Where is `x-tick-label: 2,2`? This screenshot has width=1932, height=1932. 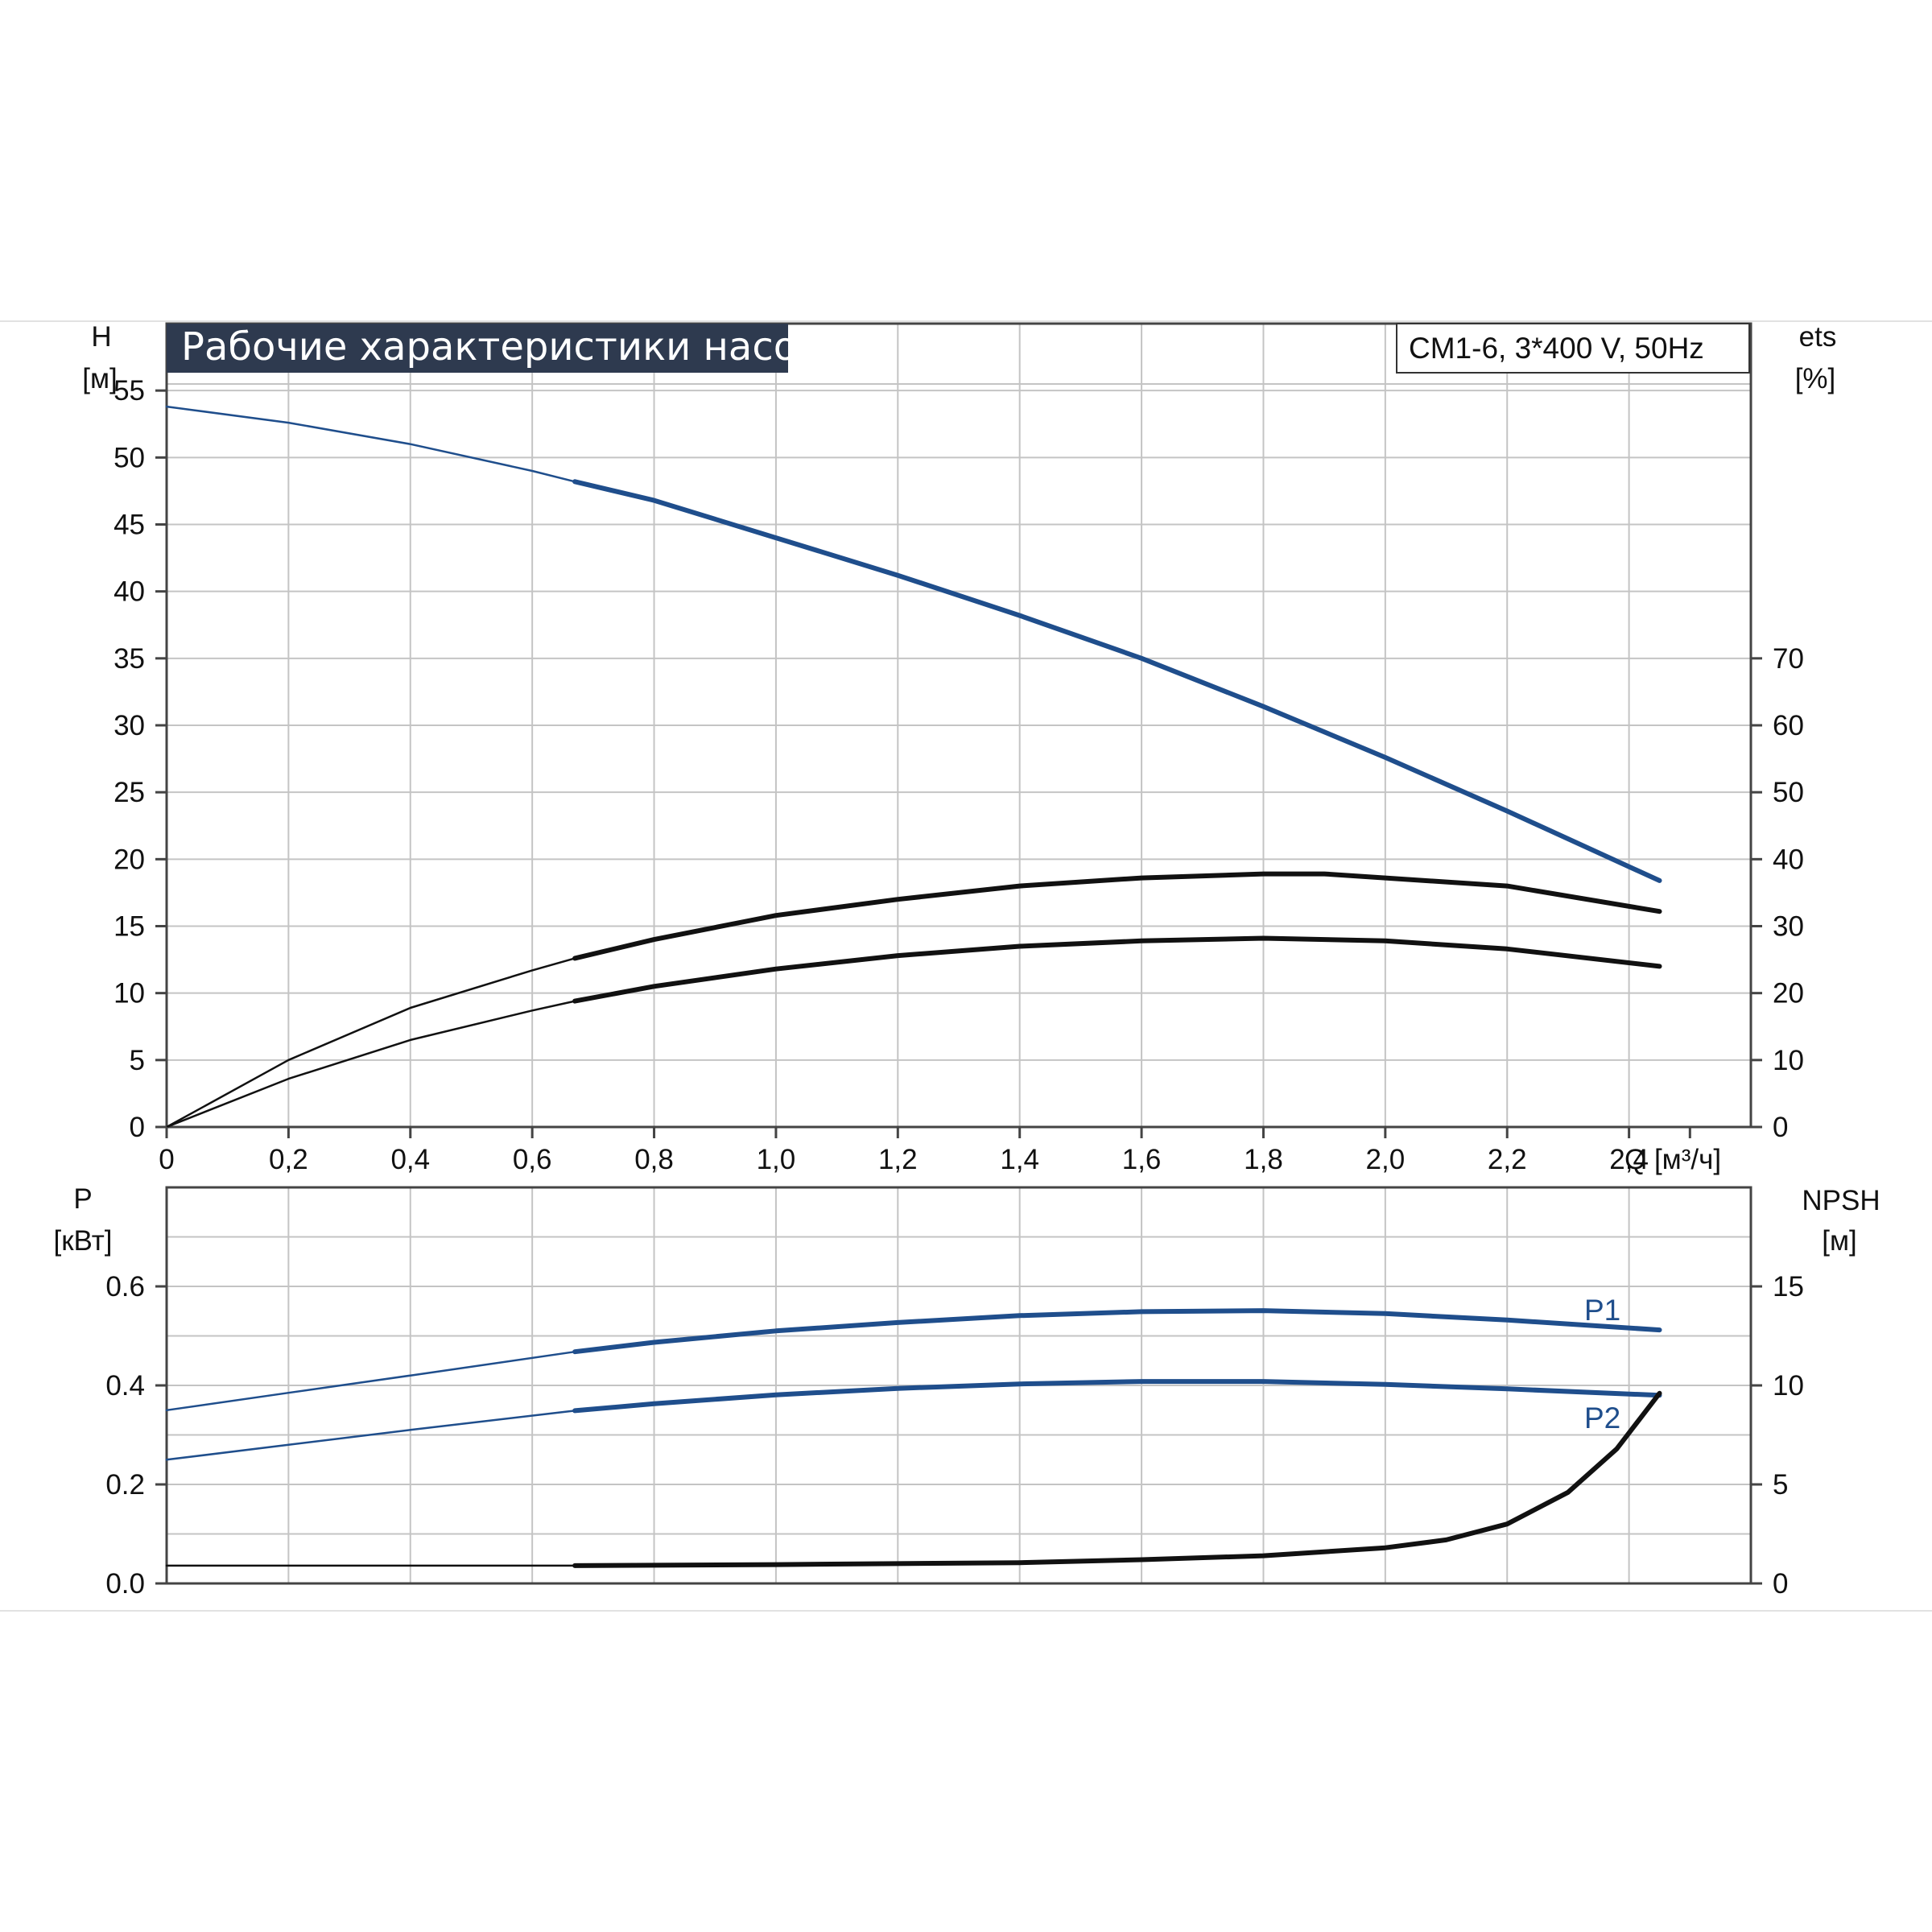 x-tick-label: 2,2 is located at coordinates (1507, 1159).